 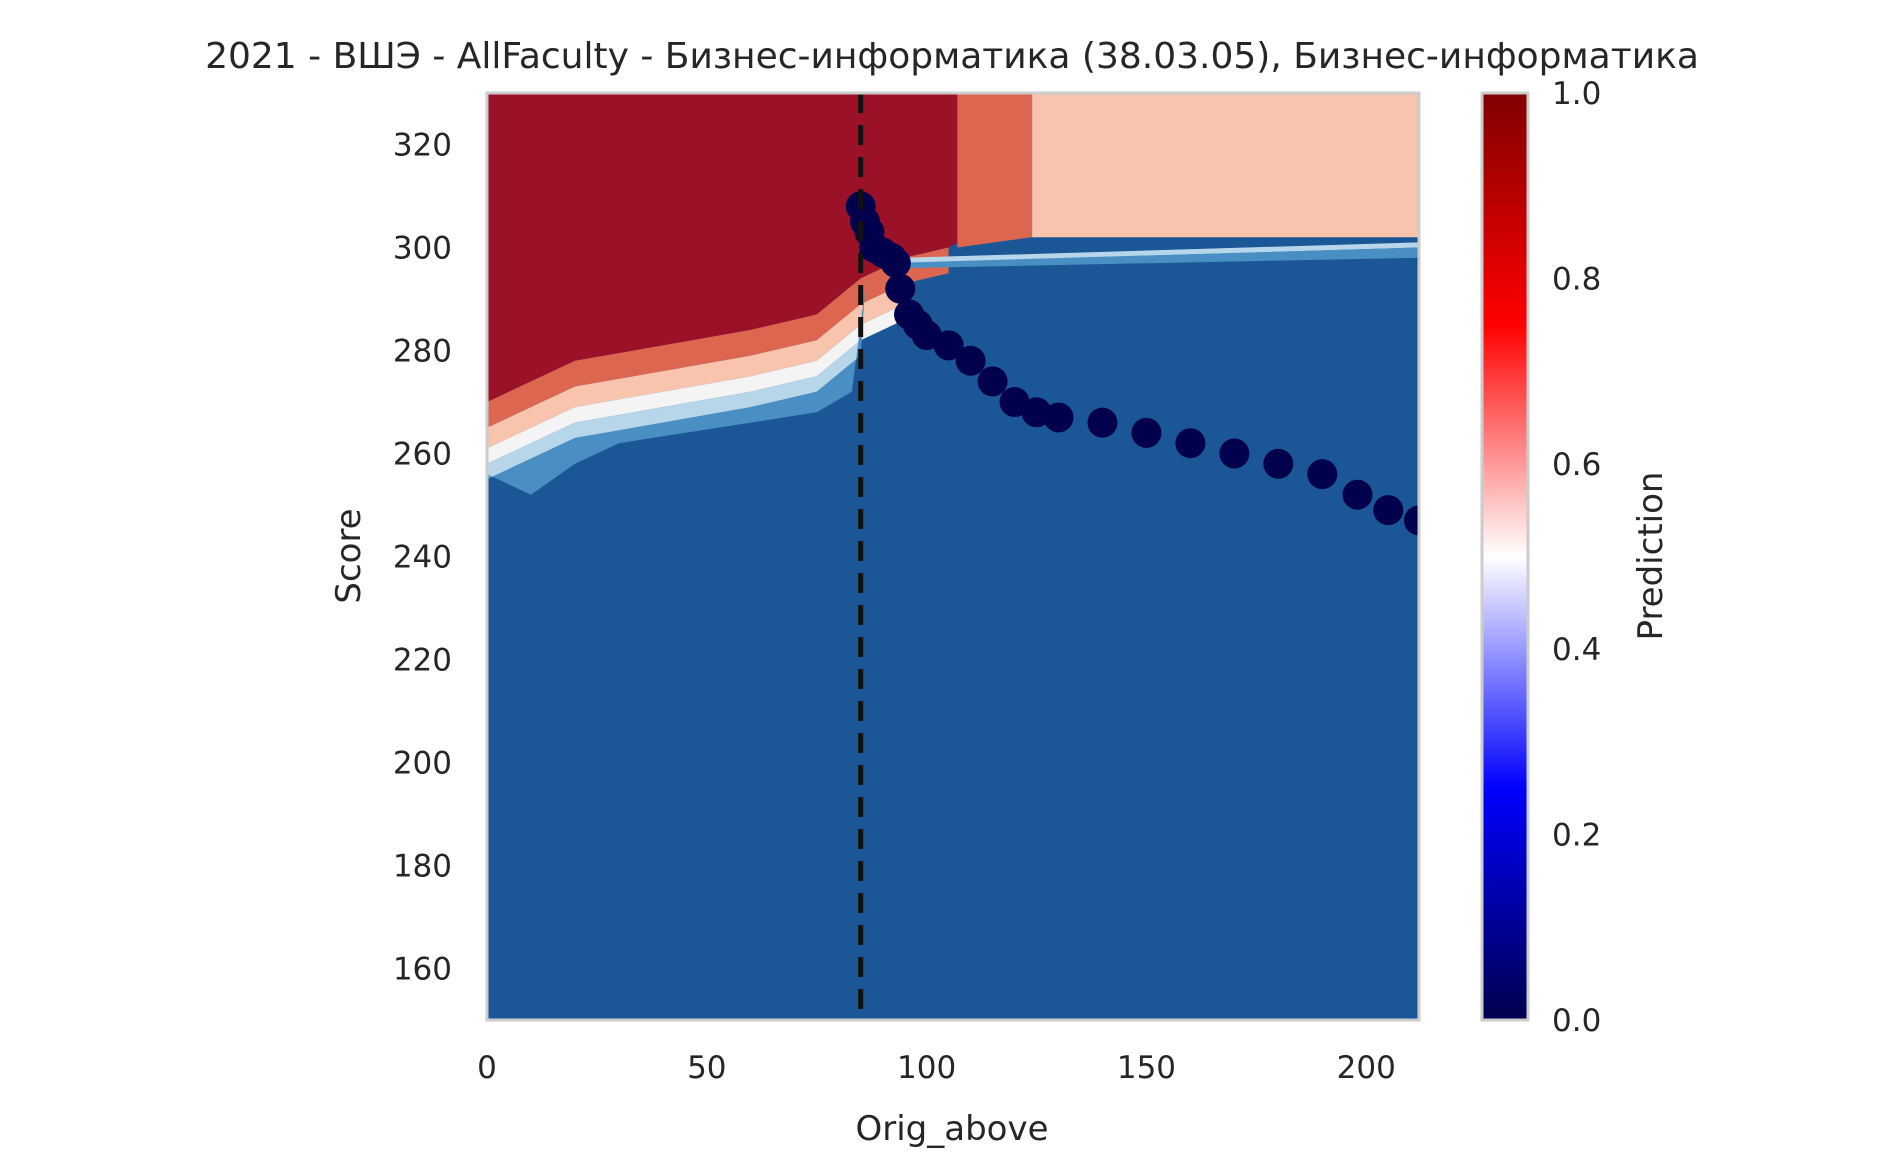 I want to click on colorbar-tick-label: 1.0, so click(x=1576, y=94).